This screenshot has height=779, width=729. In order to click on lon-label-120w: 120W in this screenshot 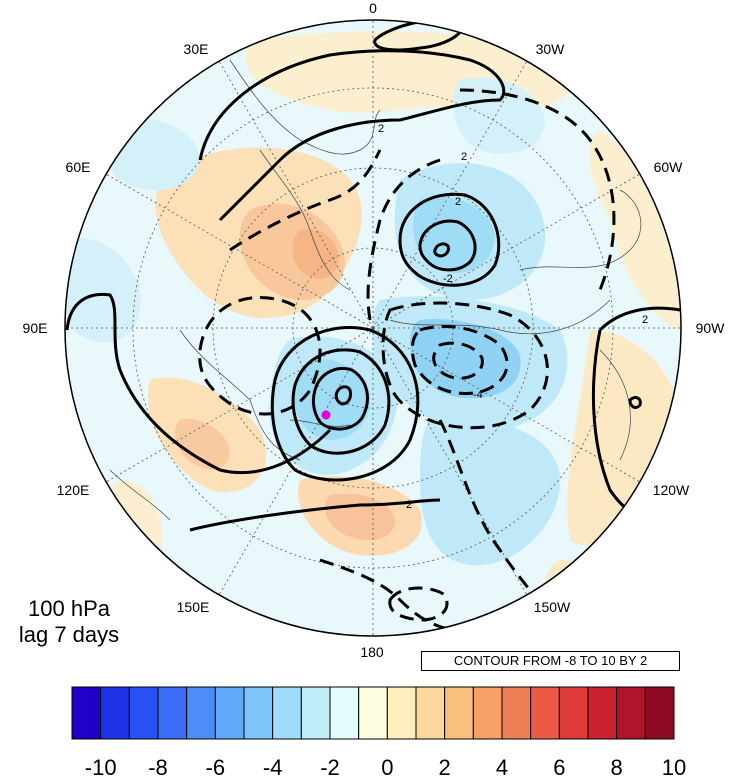, I will do `click(671, 490)`.